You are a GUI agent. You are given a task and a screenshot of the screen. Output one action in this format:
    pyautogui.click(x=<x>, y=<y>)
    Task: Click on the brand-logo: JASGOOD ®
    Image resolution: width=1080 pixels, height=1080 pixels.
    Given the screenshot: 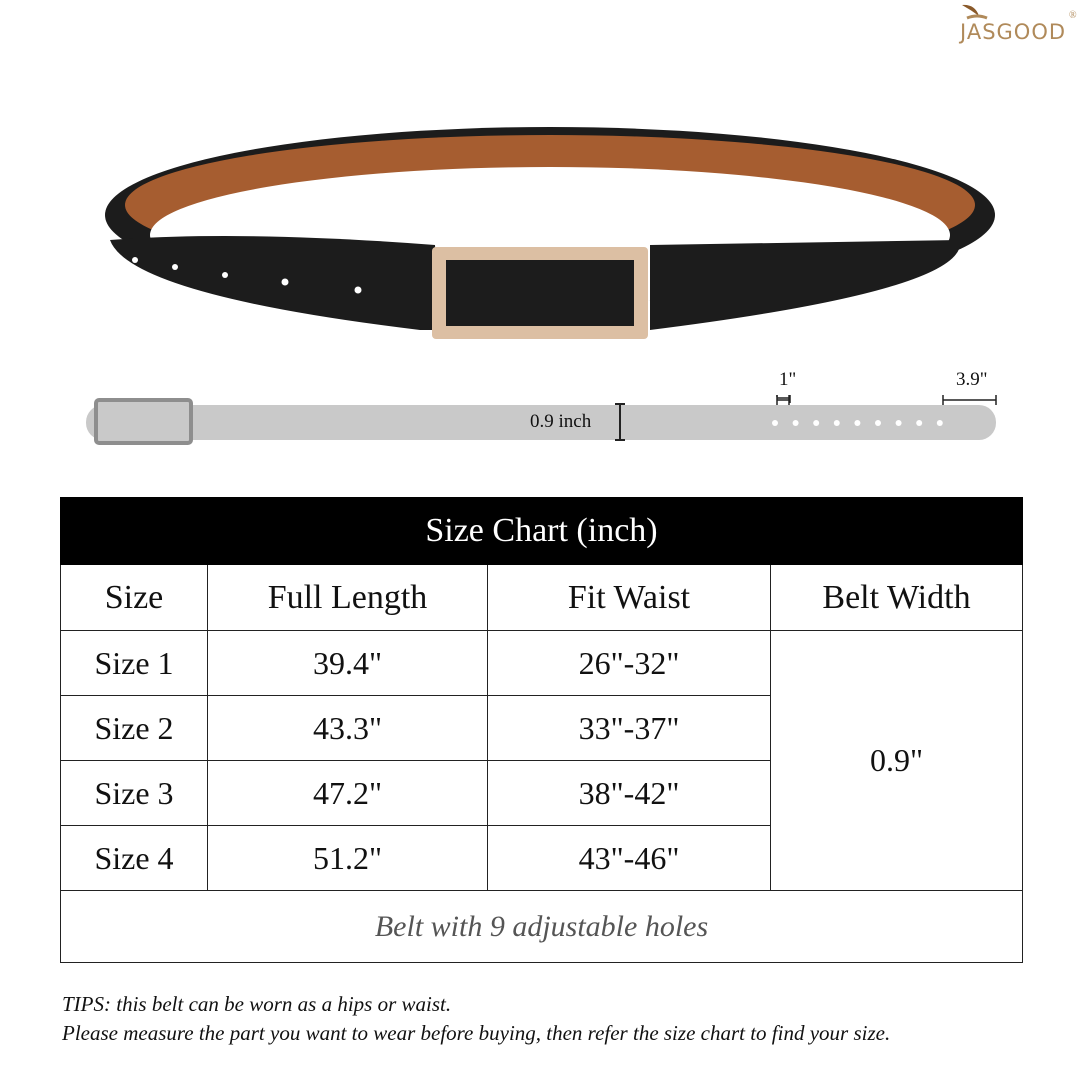 What is the action you would take?
    pyautogui.click(x=1017, y=27)
    